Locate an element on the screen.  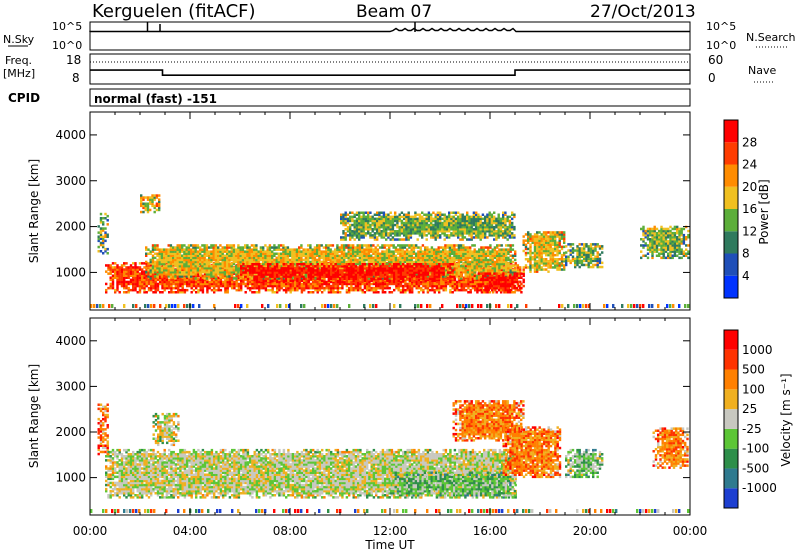
power-cell-1988 is located at coordinates (475, 284).